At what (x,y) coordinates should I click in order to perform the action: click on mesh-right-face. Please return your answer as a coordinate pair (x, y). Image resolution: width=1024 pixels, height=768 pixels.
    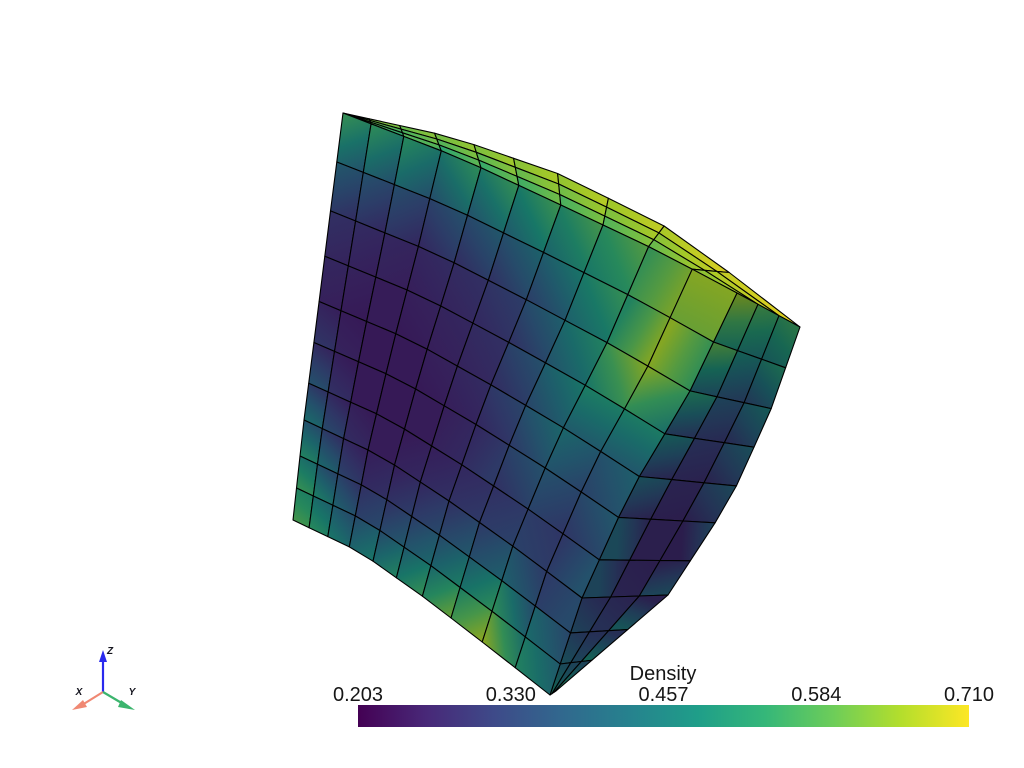
    Looking at the image, I should click on (675, 494).